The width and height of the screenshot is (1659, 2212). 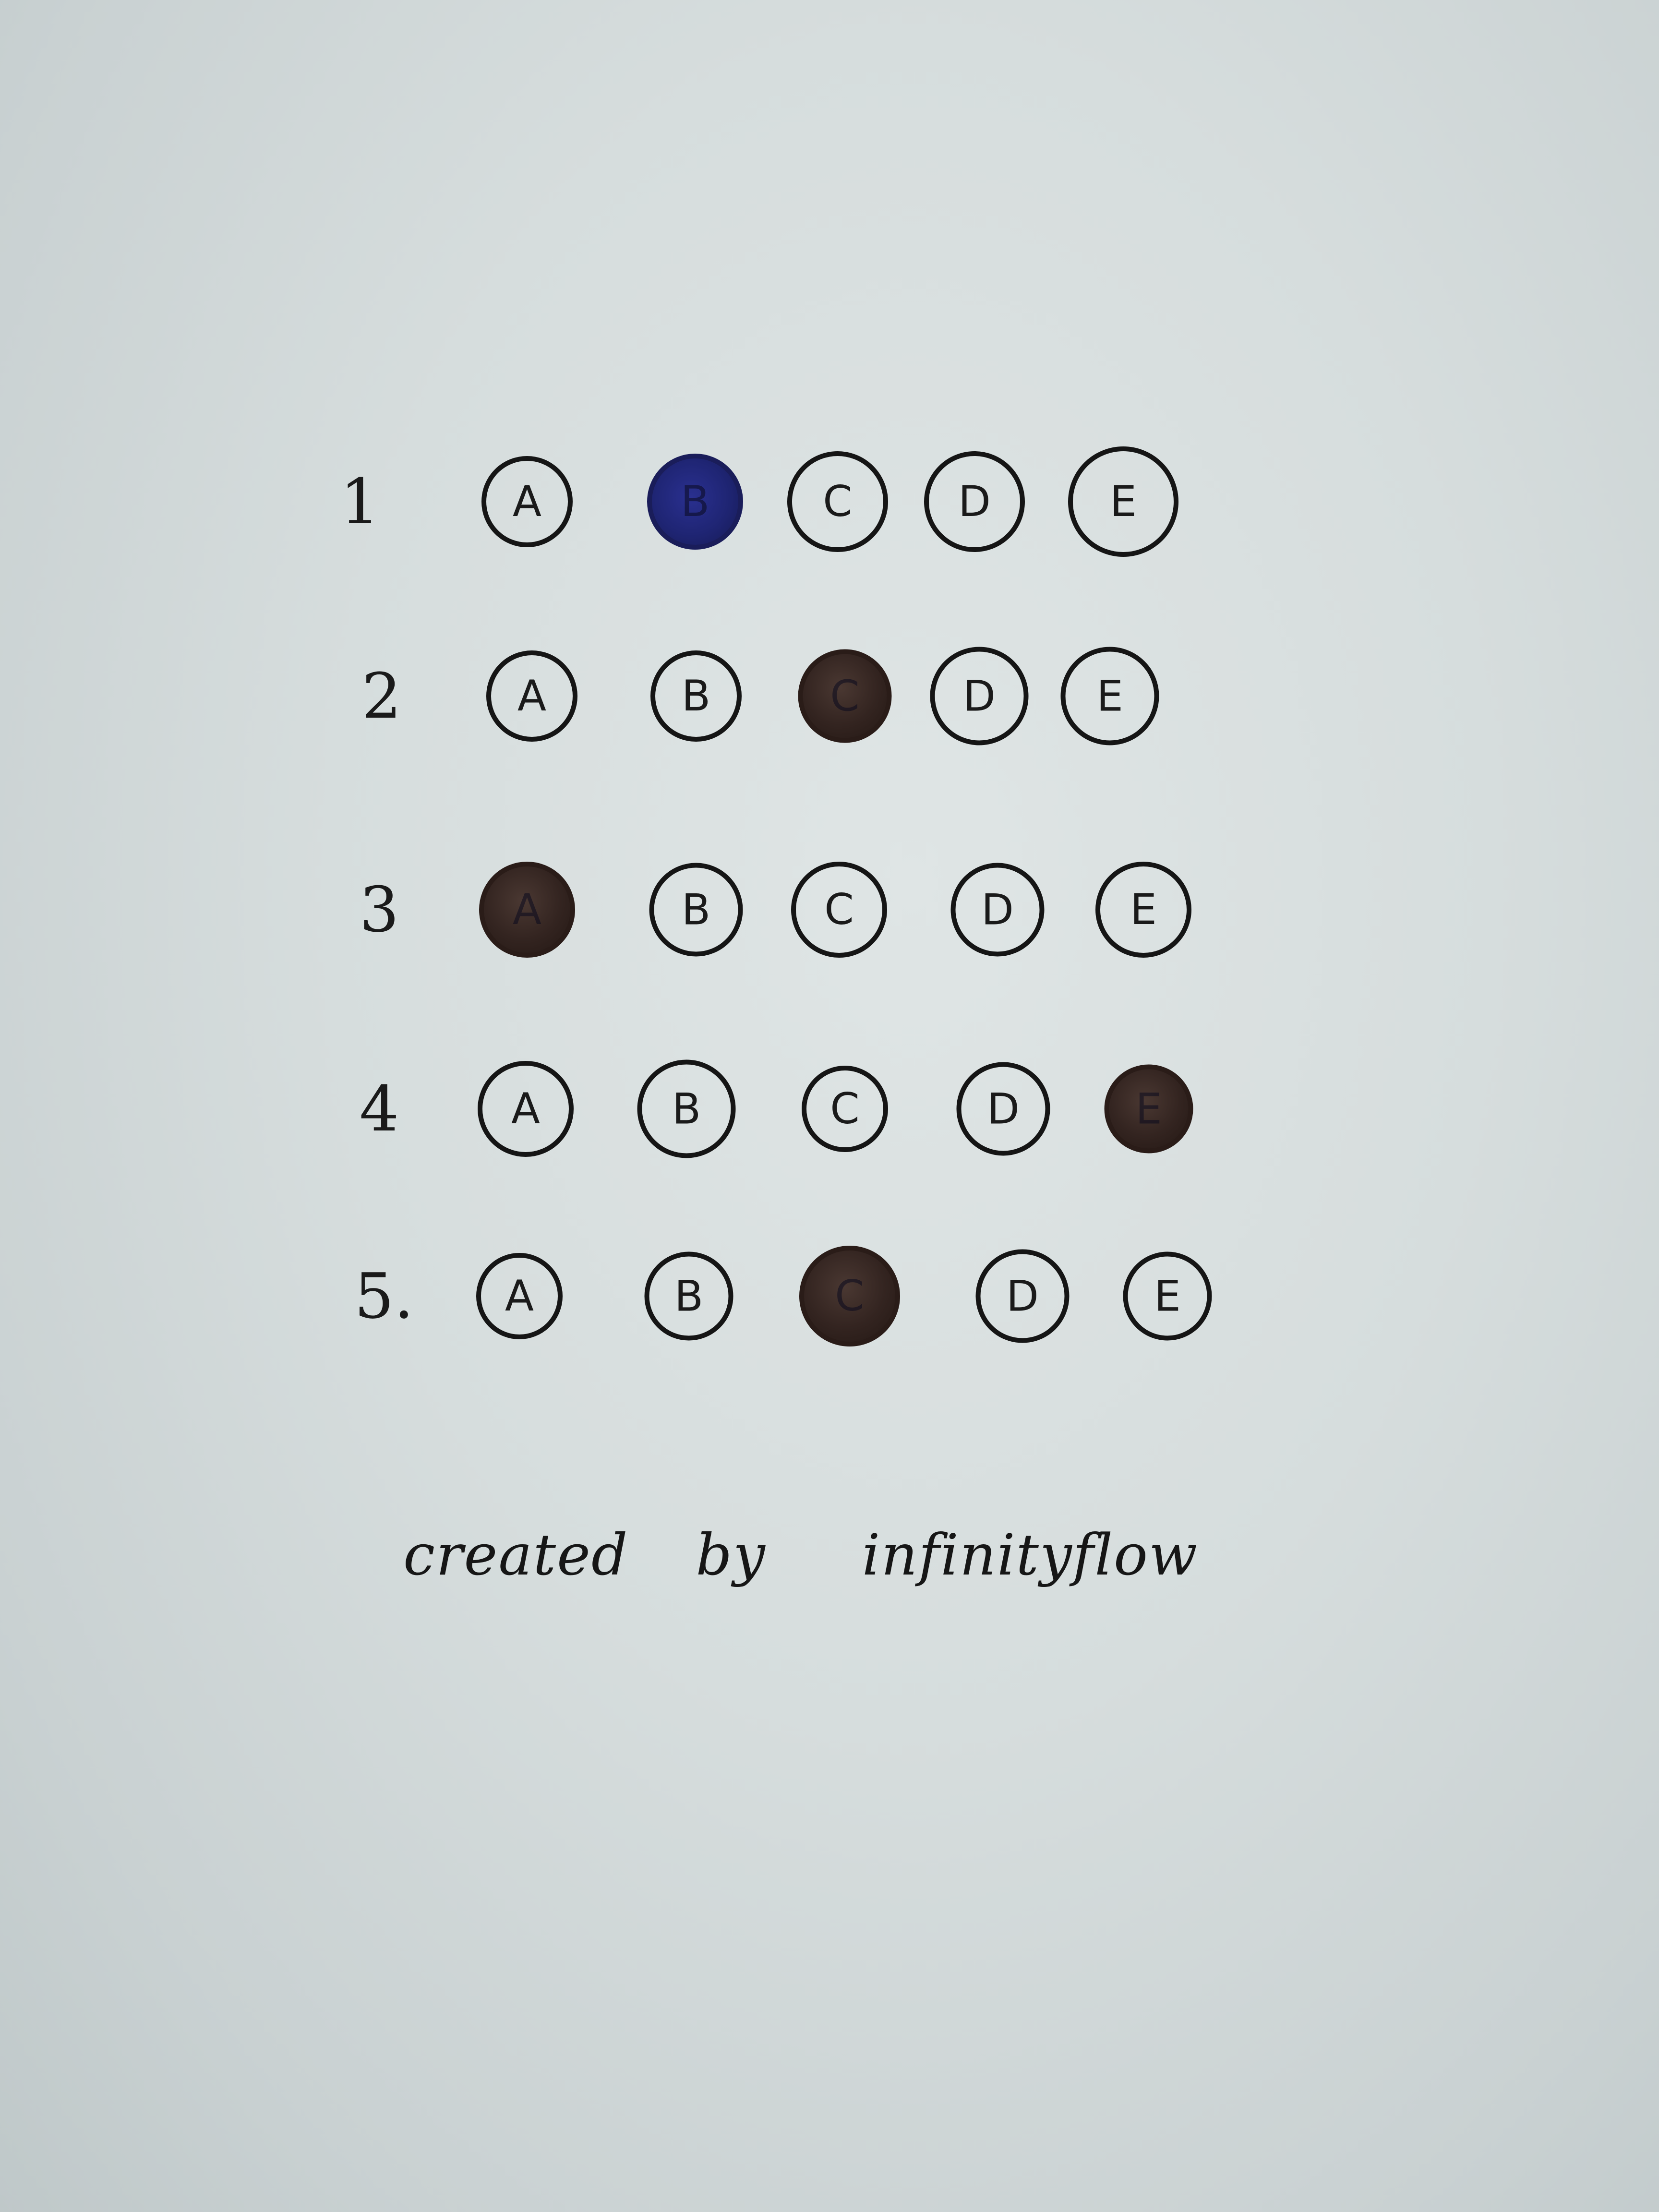 I want to click on question-number: 1, so click(x=360, y=501).